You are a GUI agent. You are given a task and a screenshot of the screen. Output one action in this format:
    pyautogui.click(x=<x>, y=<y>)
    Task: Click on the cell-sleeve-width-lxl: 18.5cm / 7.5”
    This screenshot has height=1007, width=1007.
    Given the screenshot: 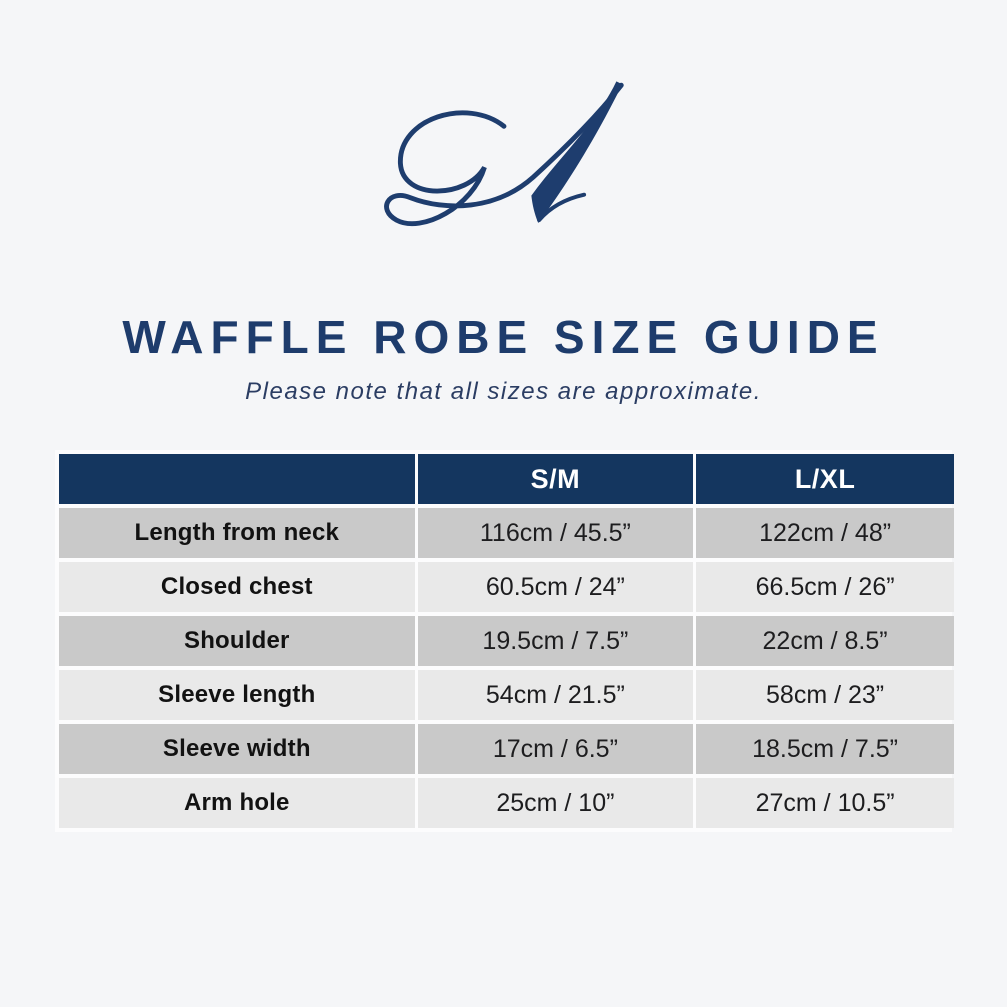 What is the action you would take?
    pyautogui.click(x=825, y=749)
    